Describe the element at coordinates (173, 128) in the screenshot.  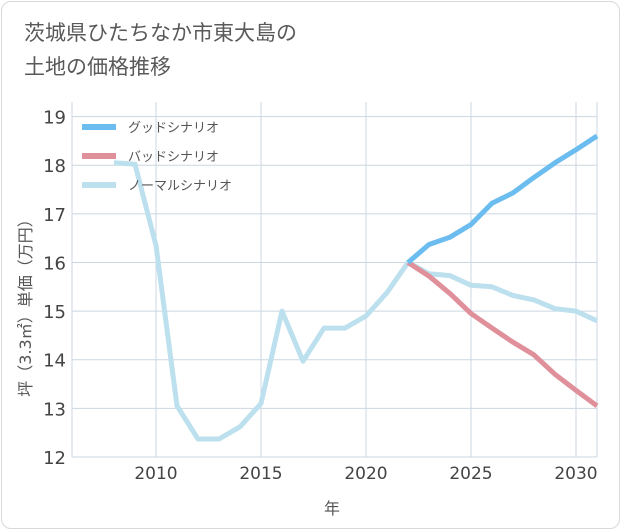
I see `legend-label-good: グッドシナリオ` at that location.